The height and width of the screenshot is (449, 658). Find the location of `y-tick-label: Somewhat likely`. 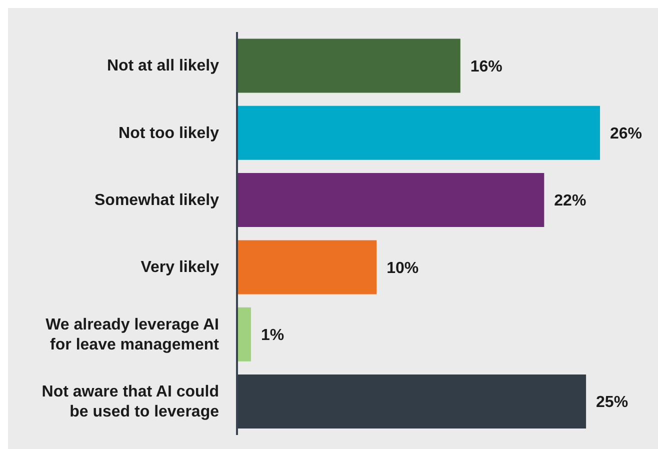

y-tick-label: Somewhat likely is located at coordinates (157, 199).